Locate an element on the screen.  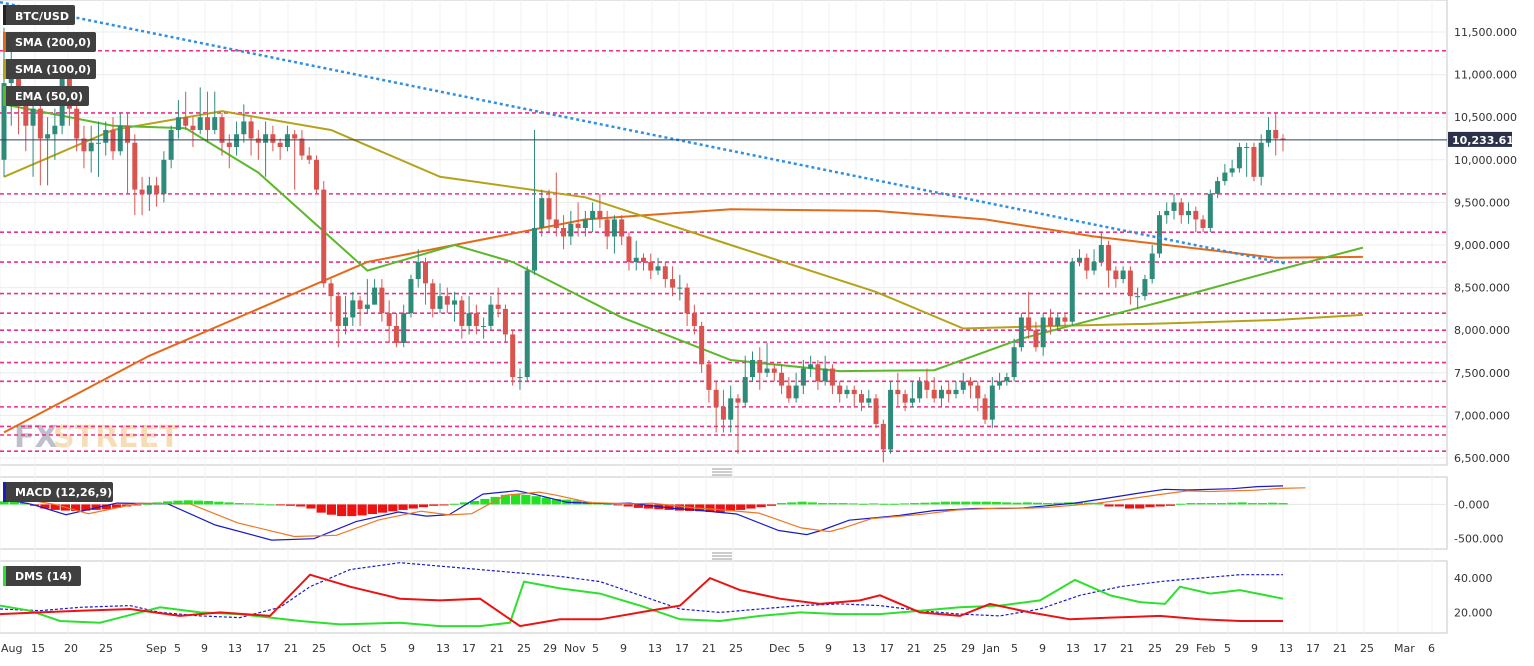
y-tick-label: 6,500.000 is located at coordinates (1482, 458).